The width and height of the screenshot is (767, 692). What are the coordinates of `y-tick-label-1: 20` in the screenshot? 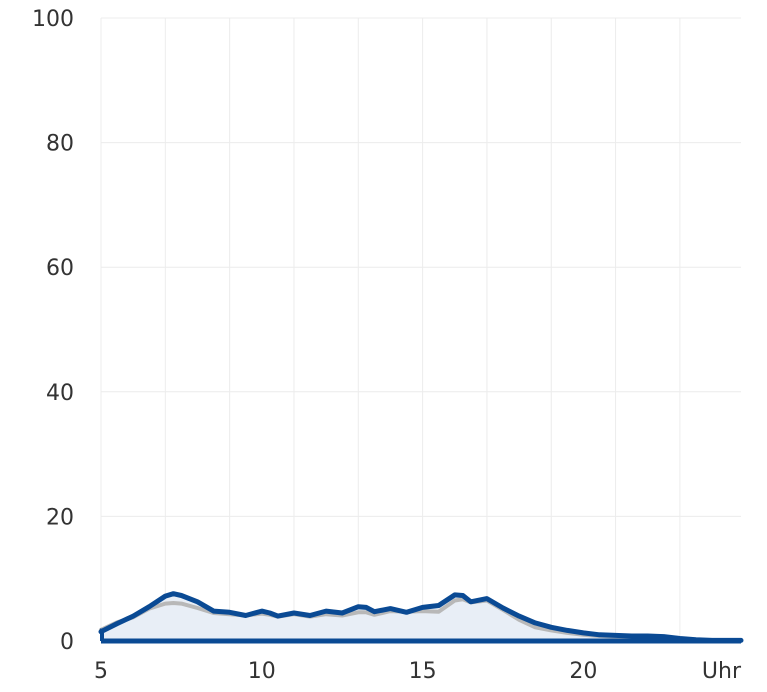 It's located at (60, 517).